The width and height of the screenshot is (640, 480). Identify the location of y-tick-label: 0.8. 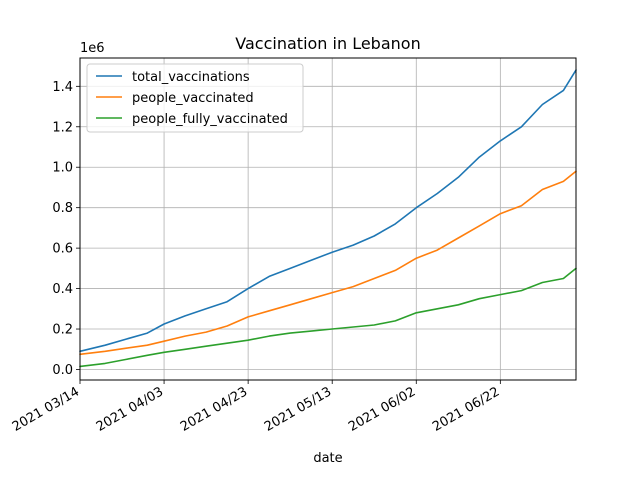
(62, 208).